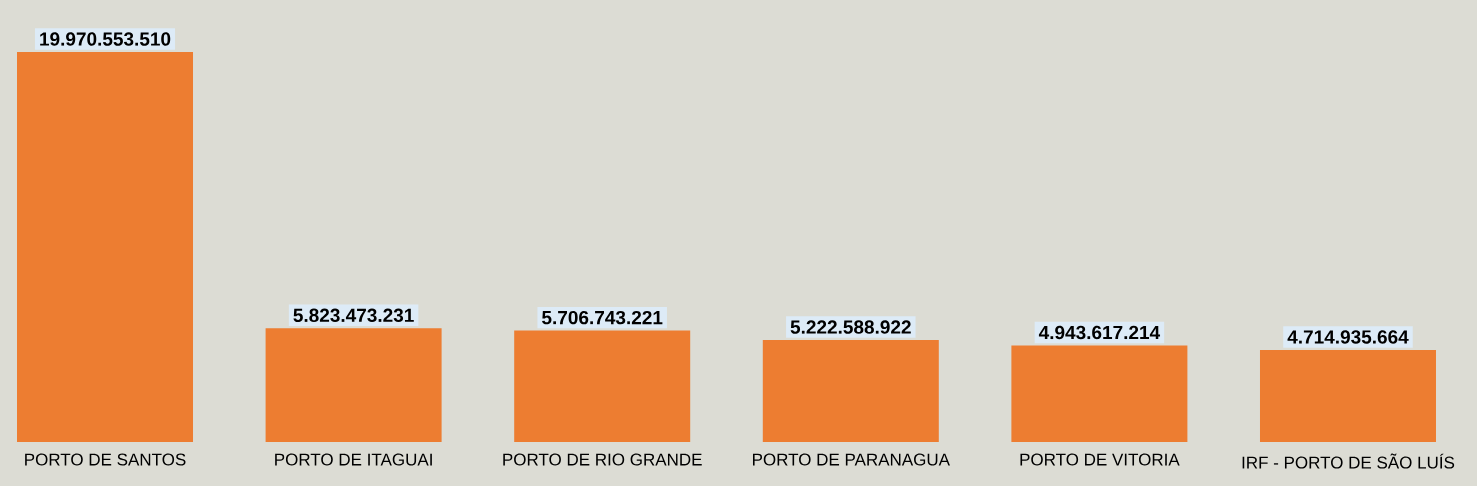  What do you see at coordinates (850, 327) in the screenshot?
I see `data-label: 5.222.588.922` at bounding box center [850, 327].